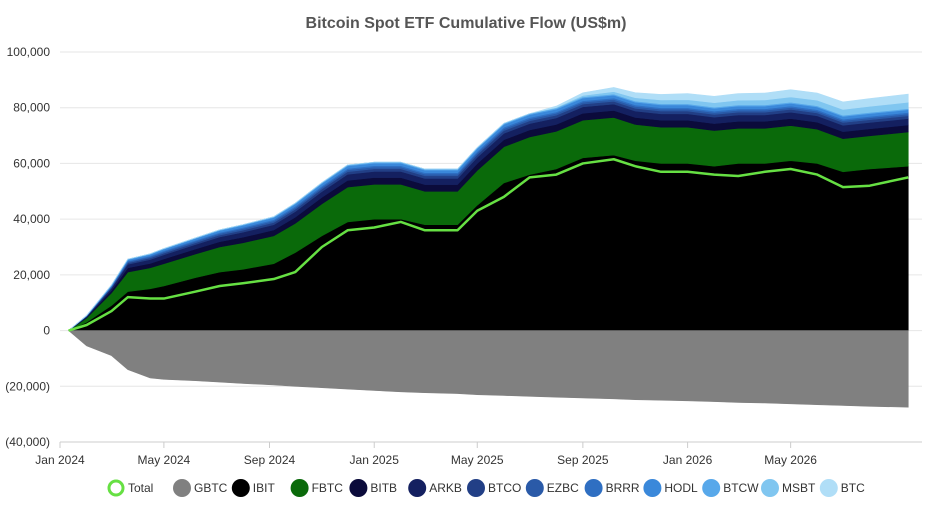 Image resolution: width=933 pixels, height=509 pixels. I want to click on legend-item-arkb: ARKB, so click(435, 488).